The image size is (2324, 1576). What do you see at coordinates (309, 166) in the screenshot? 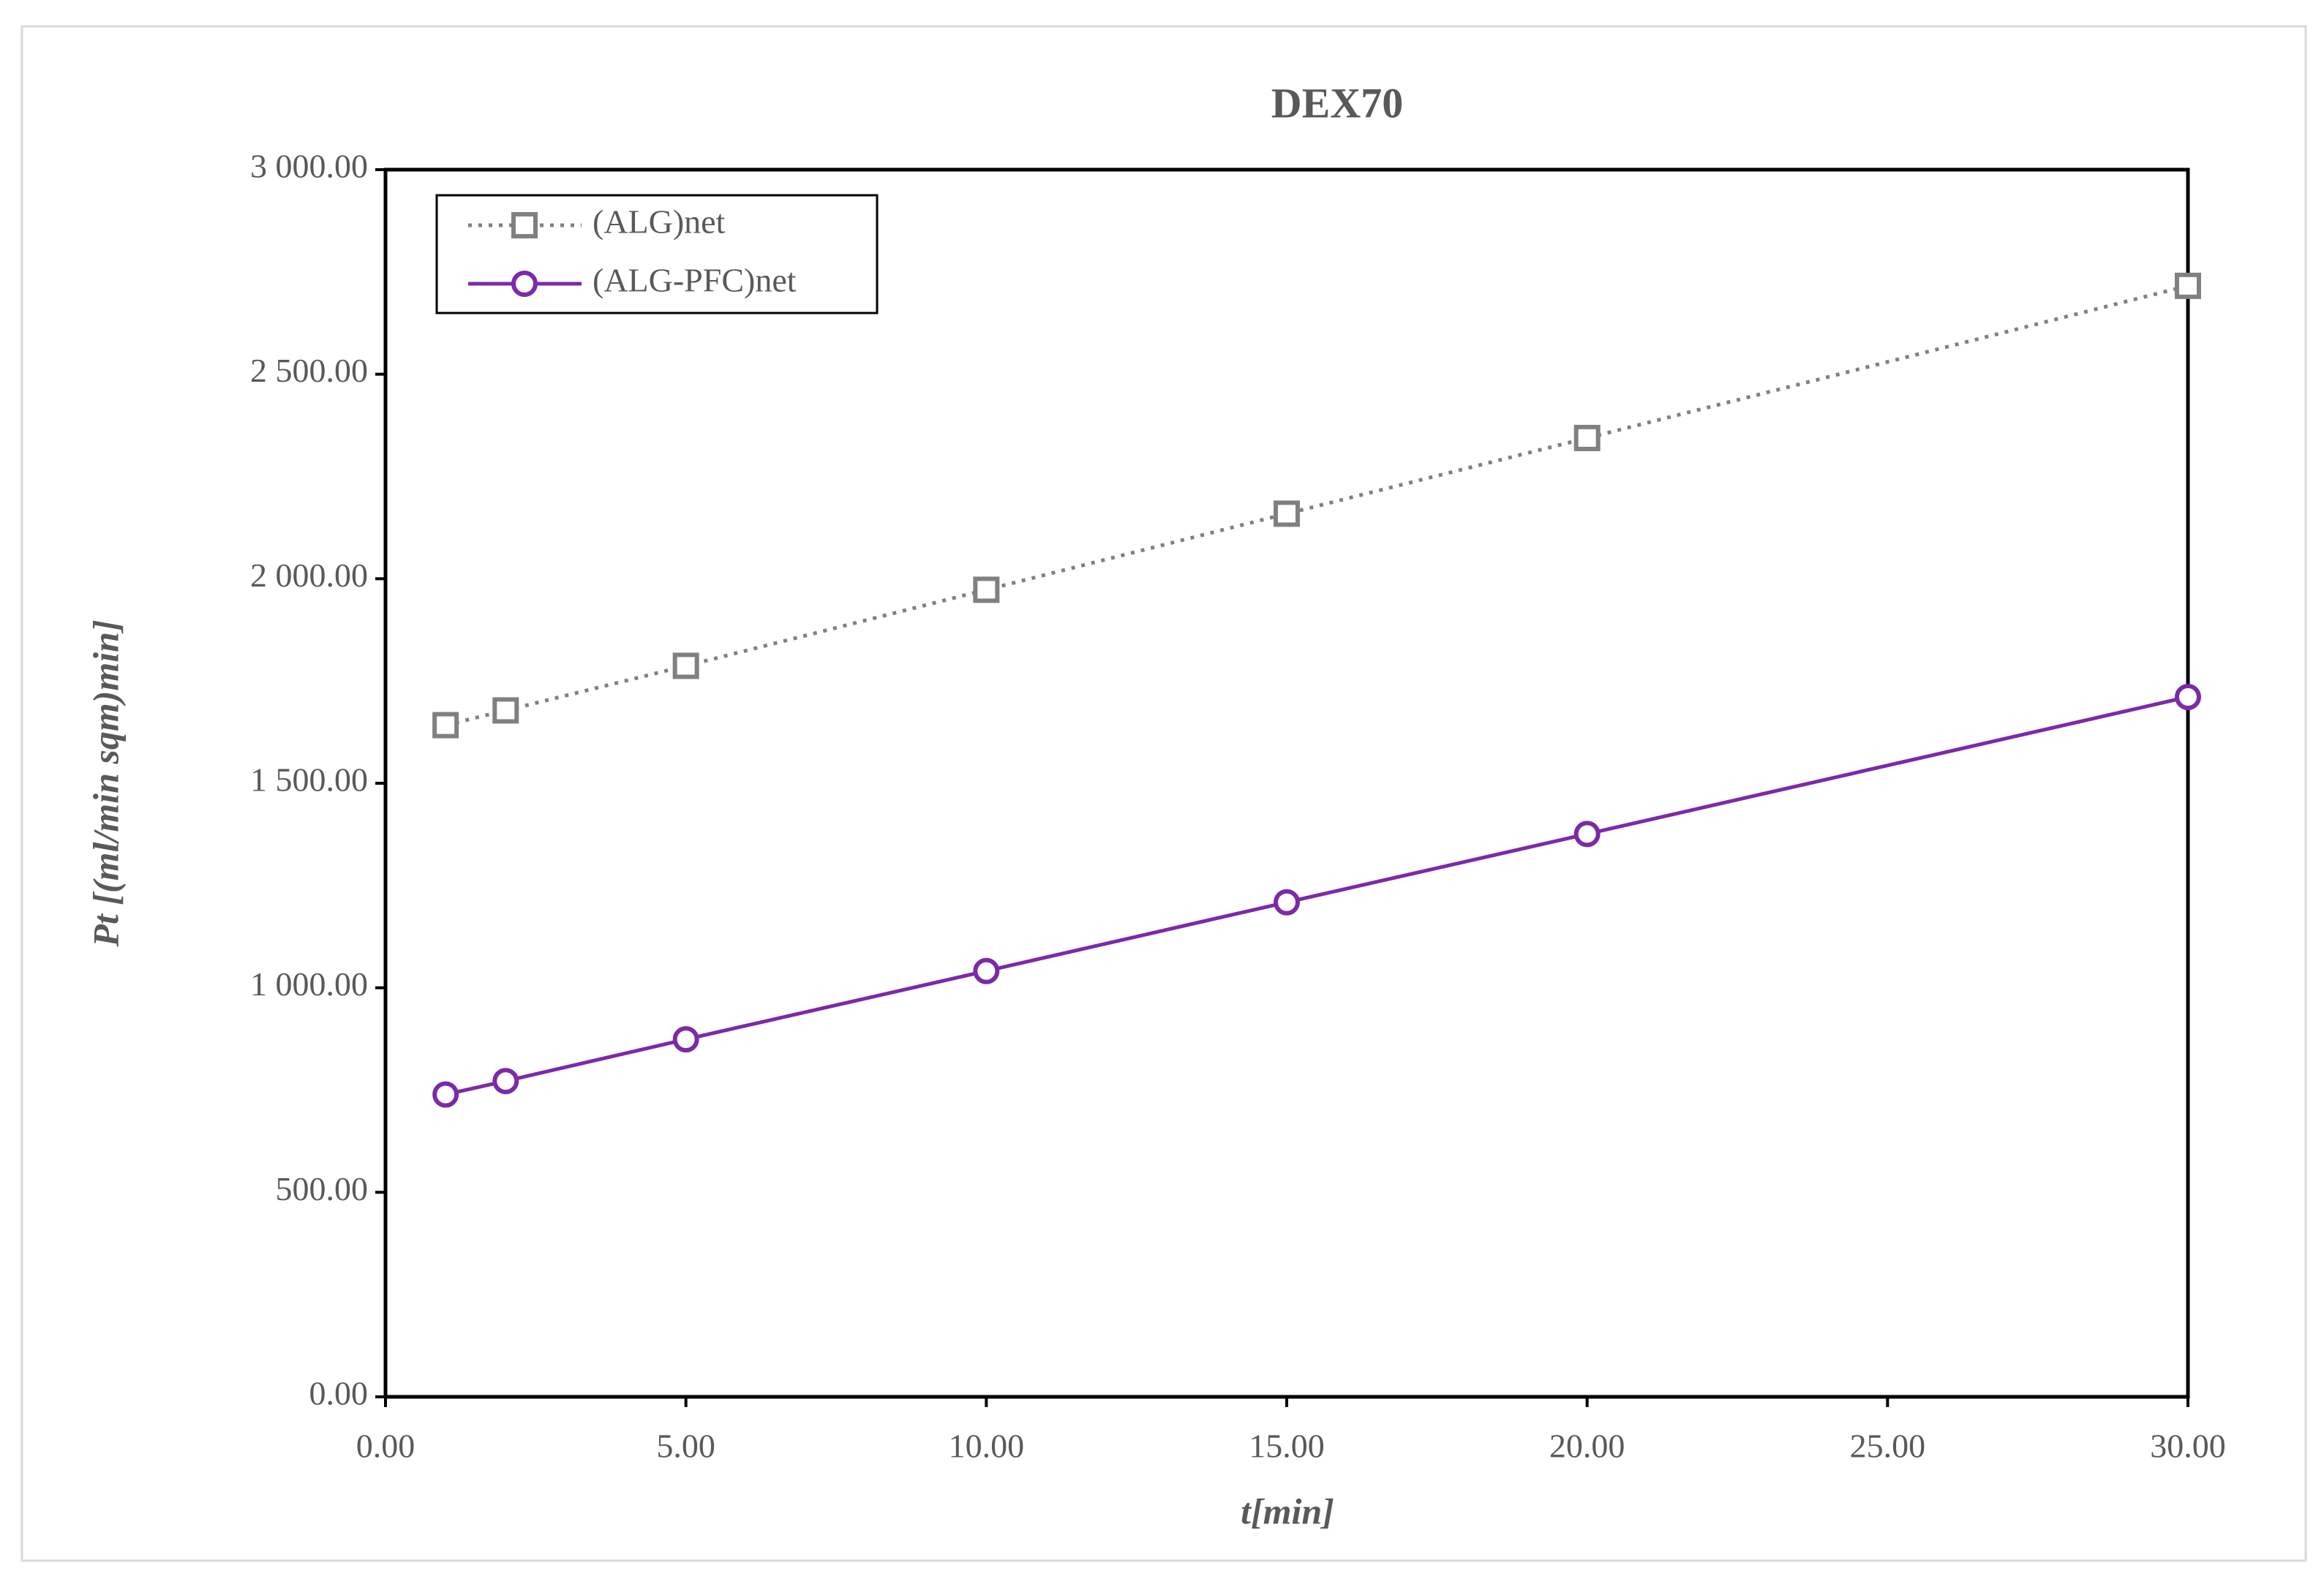
I see `y-tick-label: 3 000.00` at bounding box center [309, 166].